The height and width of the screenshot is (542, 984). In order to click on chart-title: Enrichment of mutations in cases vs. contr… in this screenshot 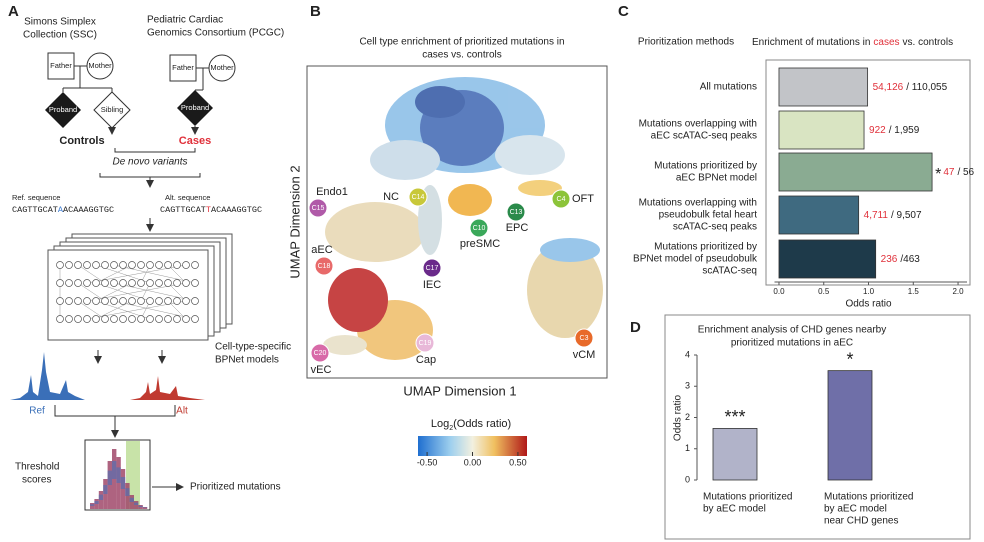, I will do `click(852, 42)`.